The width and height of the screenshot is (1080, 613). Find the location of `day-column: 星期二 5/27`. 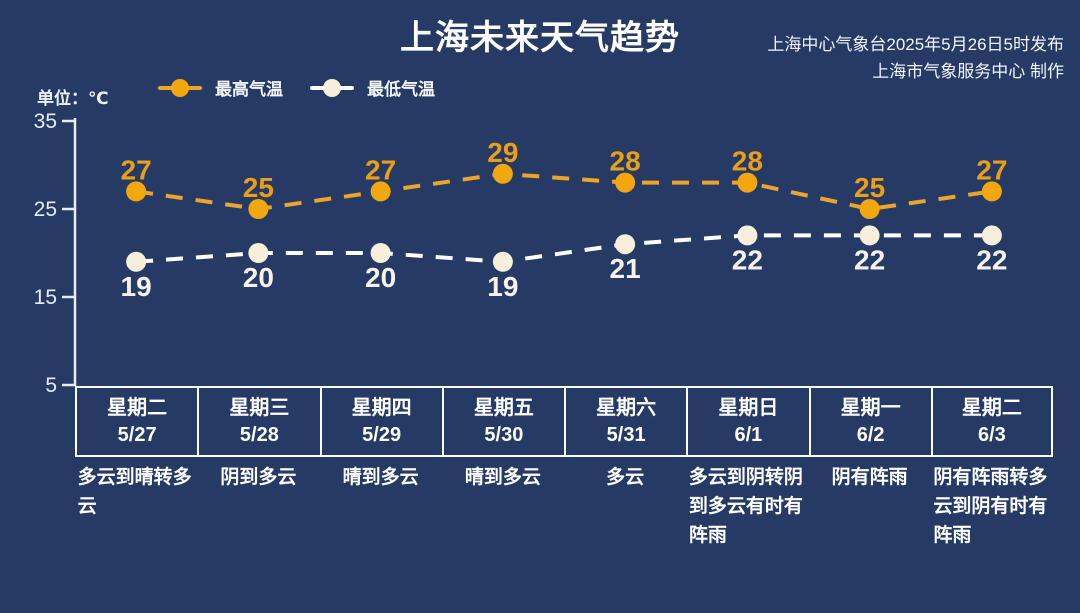

day-column: 星期二 5/27 is located at coordinates (136, 421).